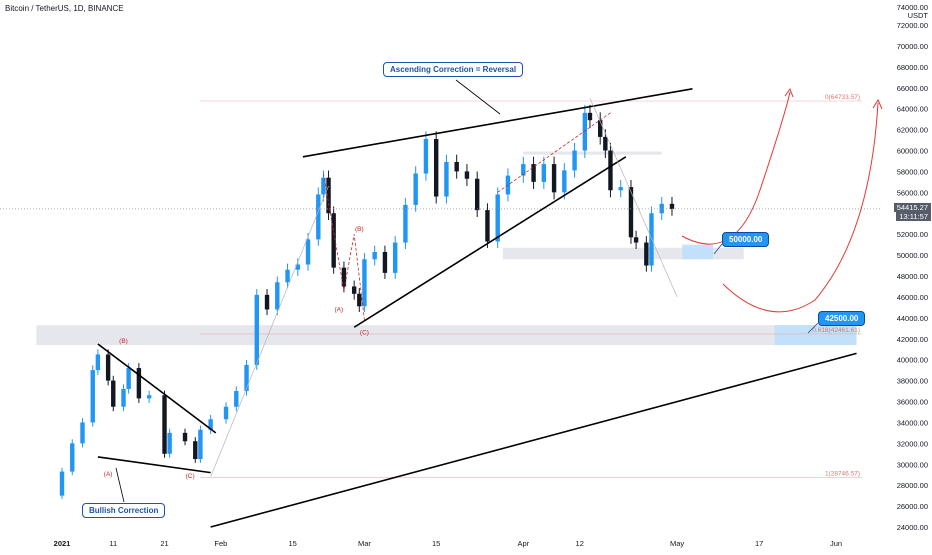 This screenshot has width=932, height=555. Describe the element at coordinates (912, 25) in the screenshot. I see `y-tick-label: 72000.00` at that location.